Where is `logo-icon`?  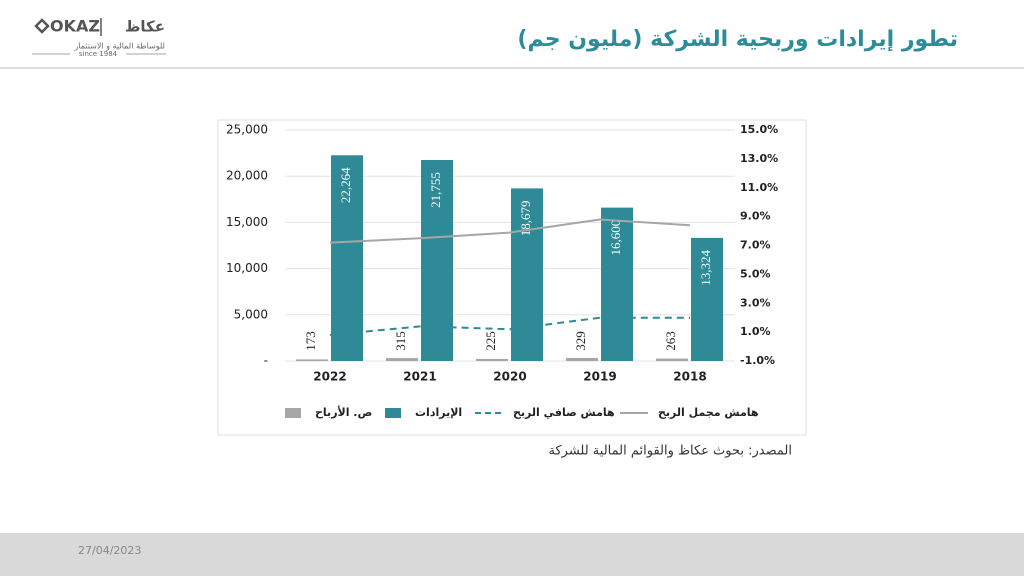 logo-icon is located at coordinates (42, 26).